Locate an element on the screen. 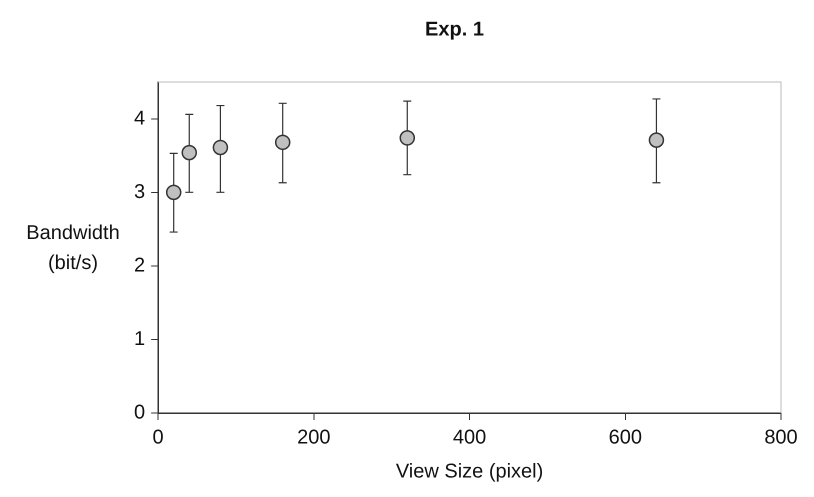 The image size is (814, 497). chart-title: Exp. 1 is located at coordinates (454, 29).